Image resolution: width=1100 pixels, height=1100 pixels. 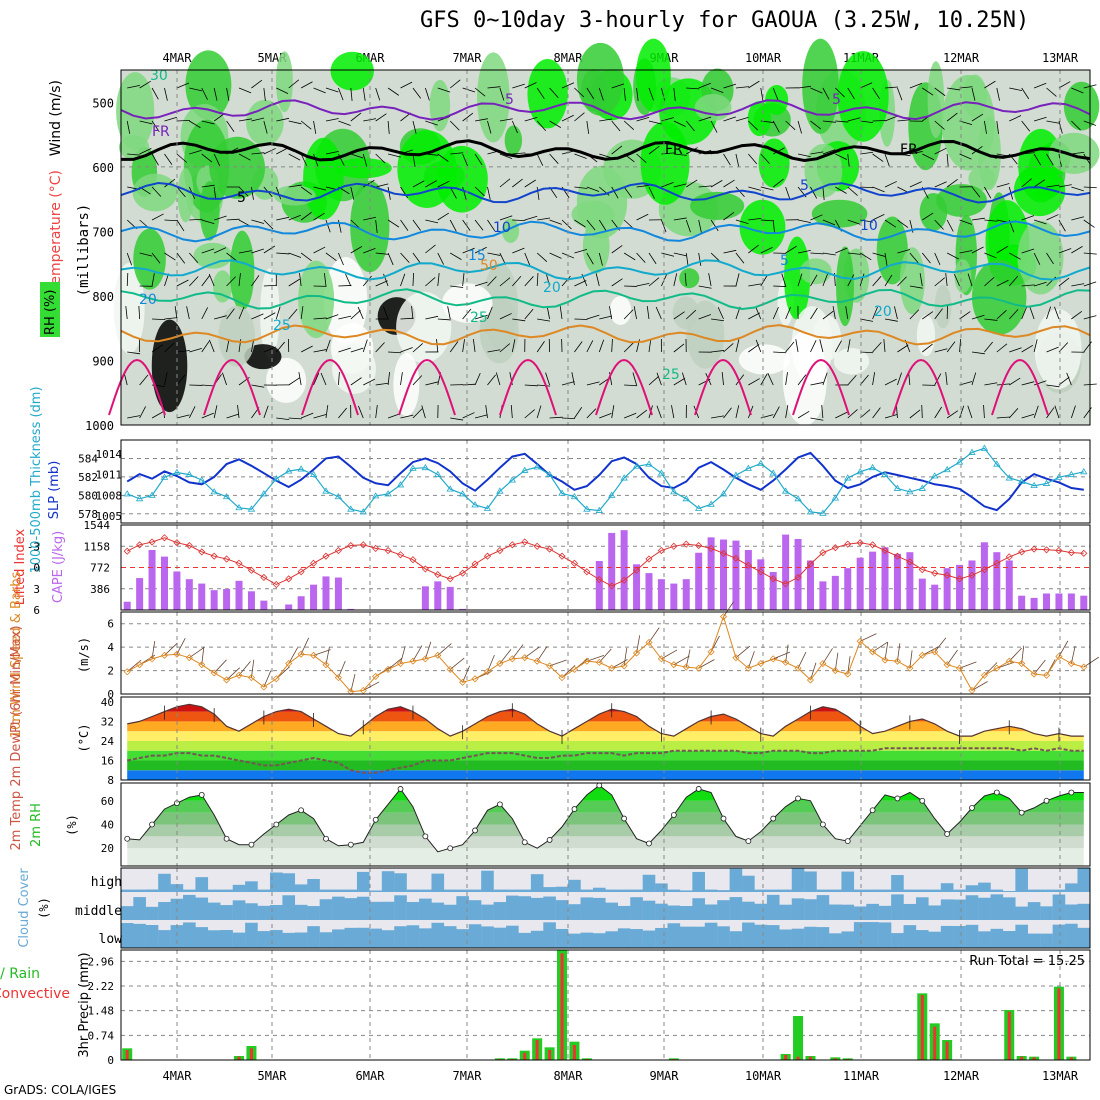 What do you see at coordinates (804, 186) in the screenshot?
I see `contour-label-6: 5` at bounding box center [804, 186].